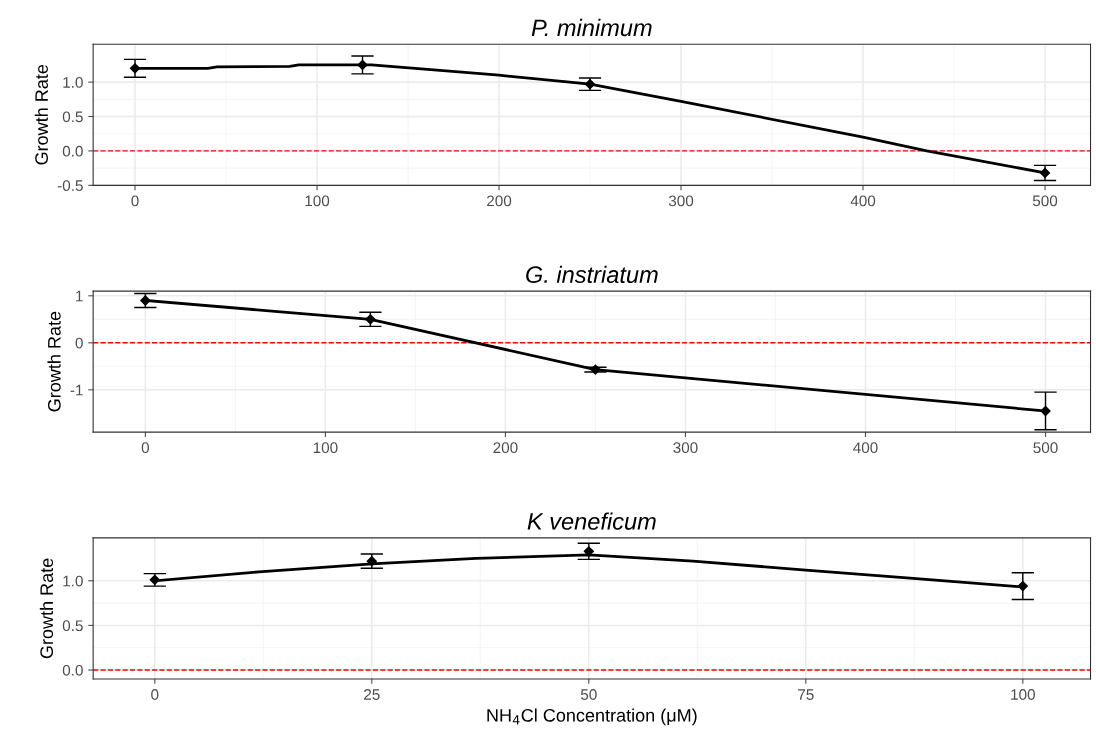 The image size is (1096, 738). Describe the element at coordinates (591, 521) in the screenshot. I see `chart-title: K veneficum` at that location.